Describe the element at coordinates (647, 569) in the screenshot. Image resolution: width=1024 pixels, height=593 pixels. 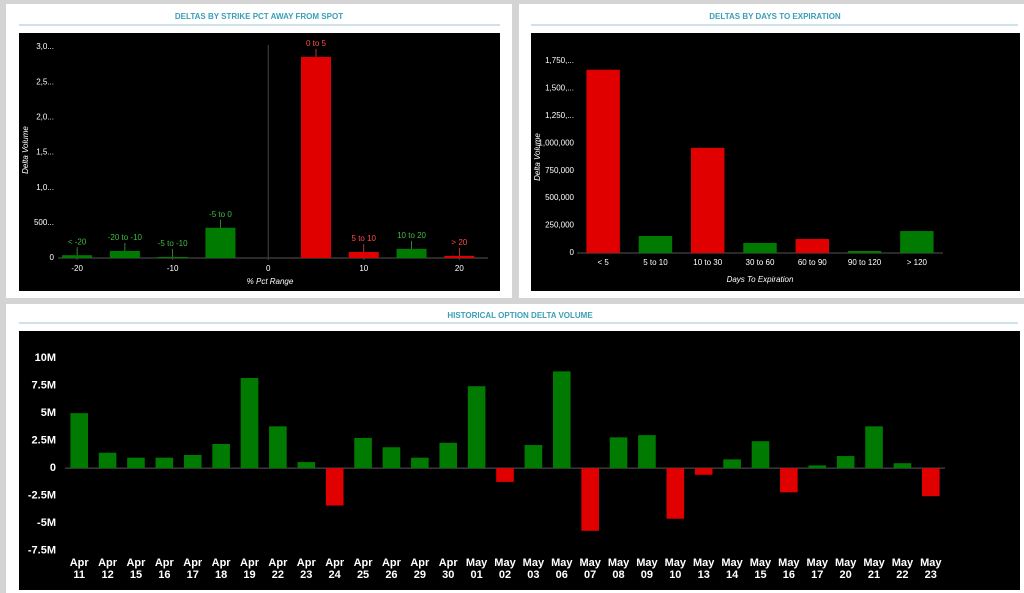
I see `x-tick-label: May 09` at that location.